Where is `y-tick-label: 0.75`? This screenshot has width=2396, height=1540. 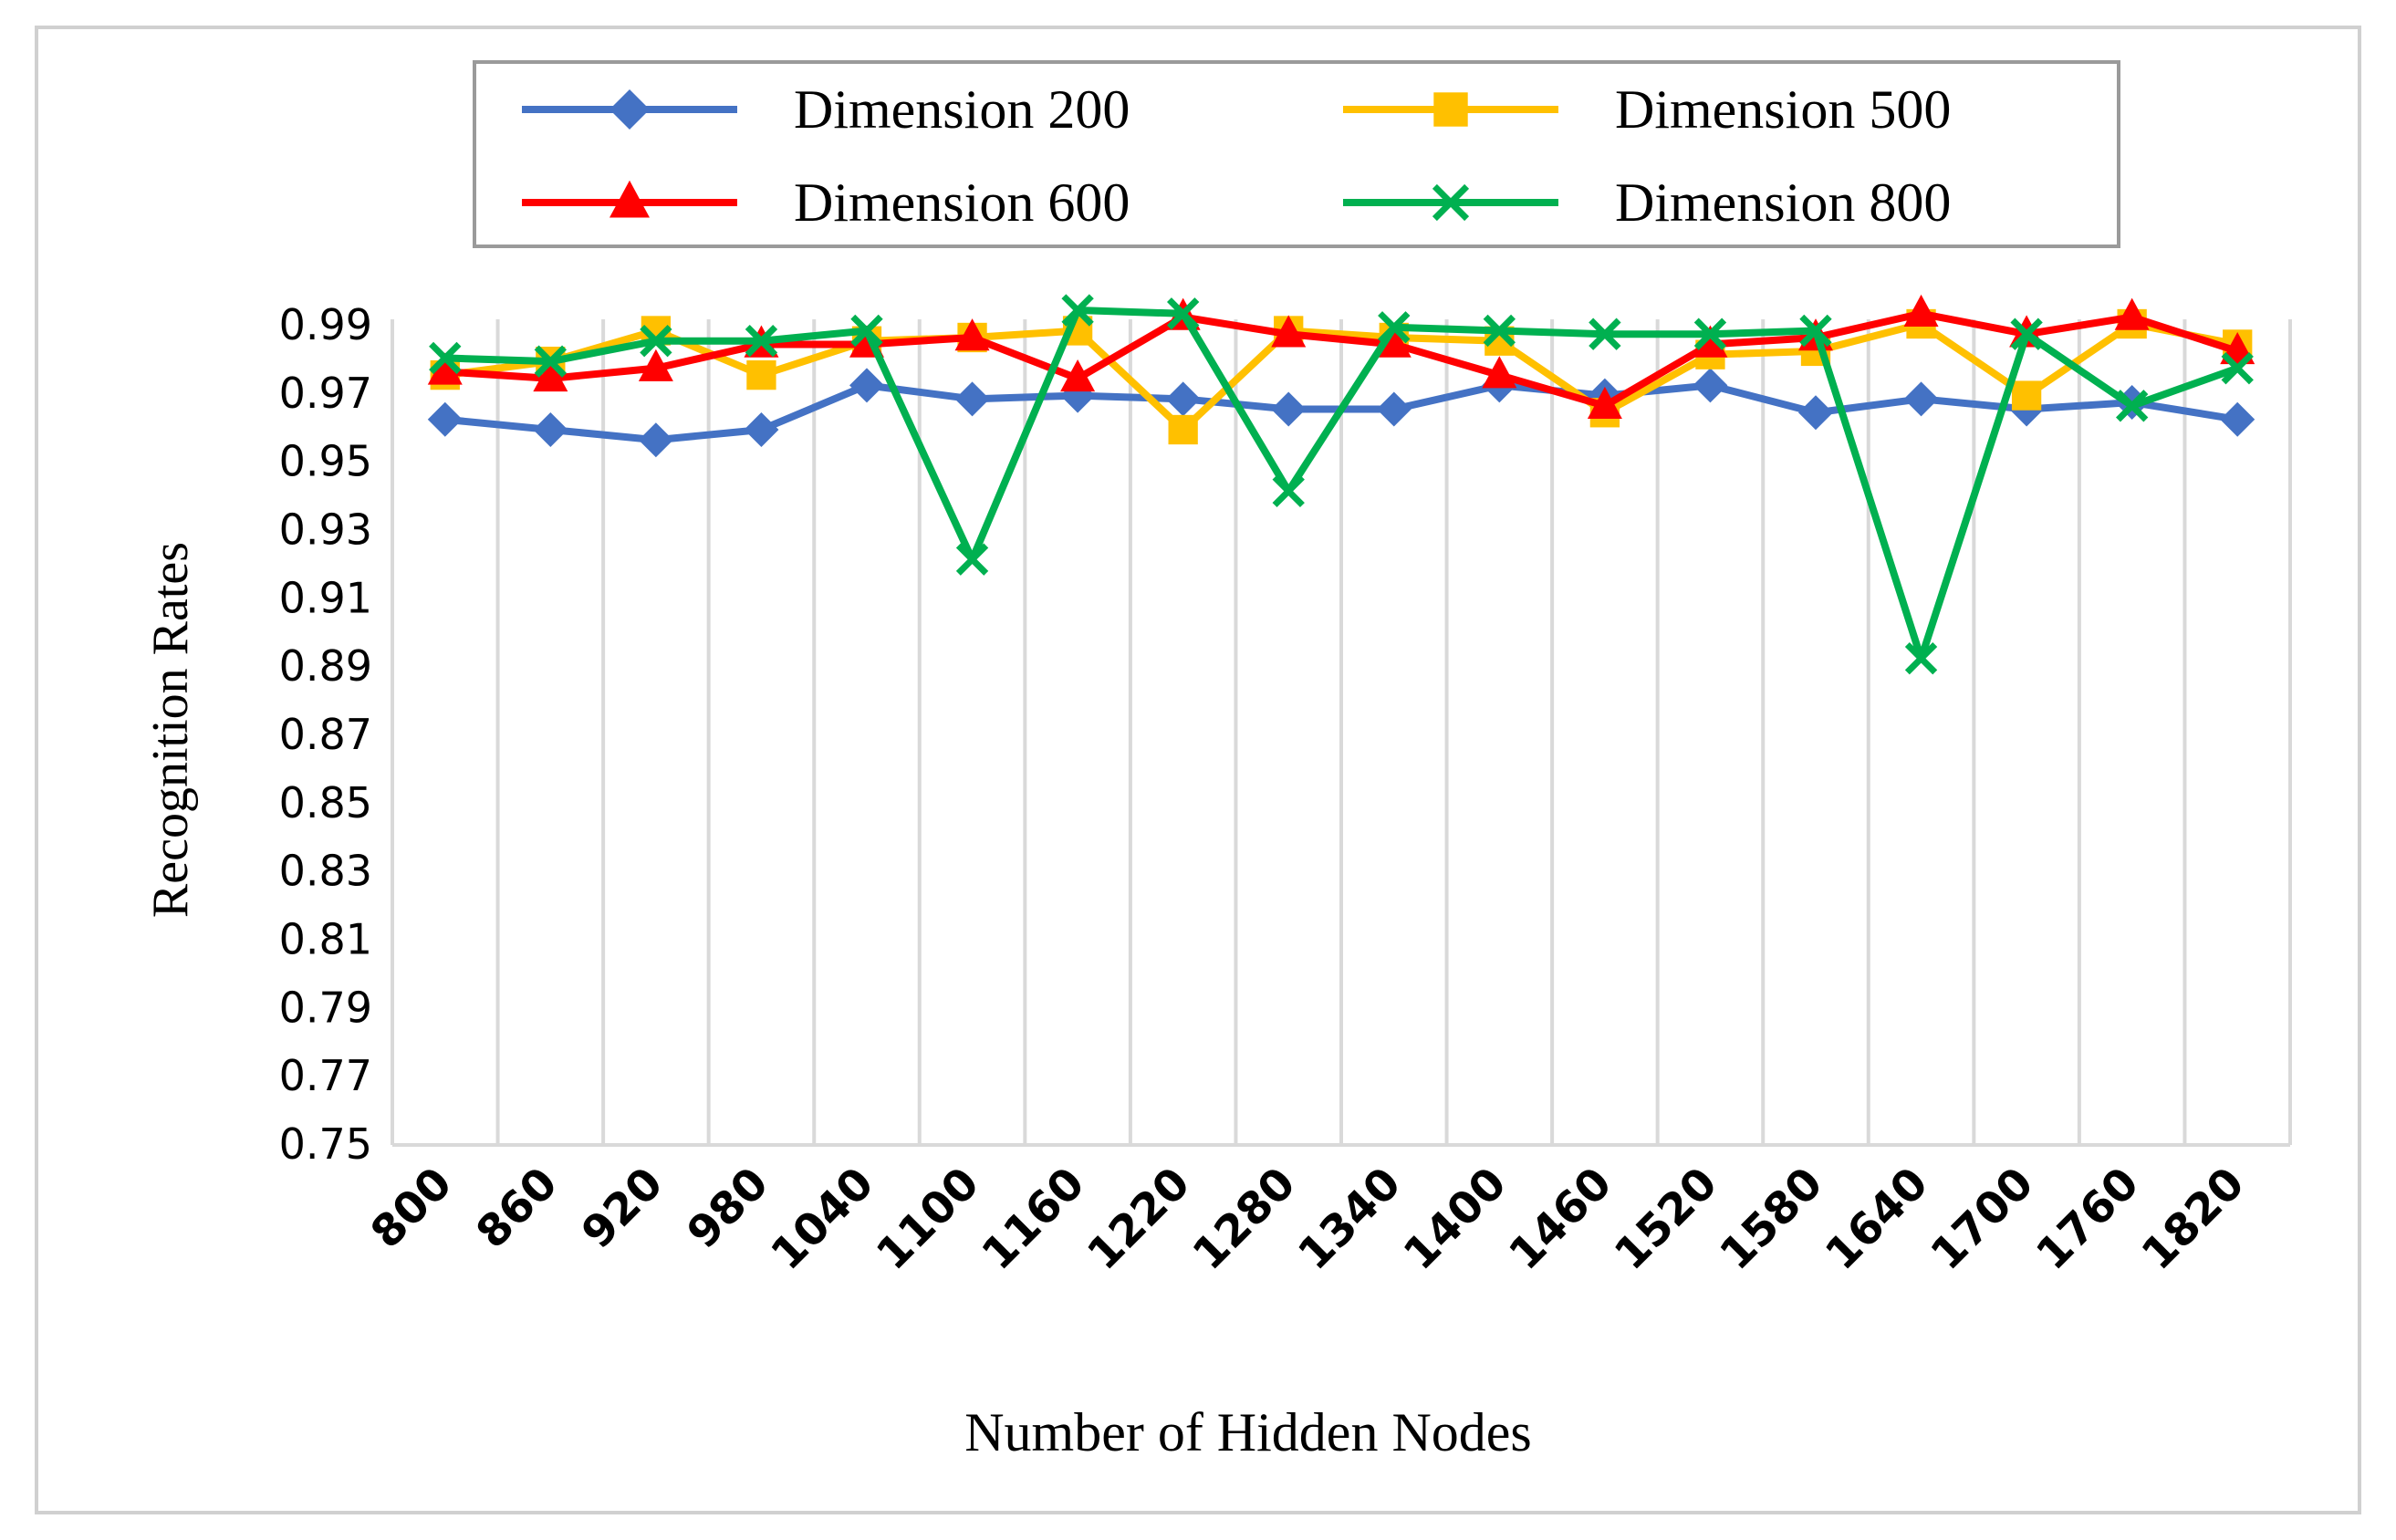 y-tick-label: 0.75 is located at coordinates (325, 1144).